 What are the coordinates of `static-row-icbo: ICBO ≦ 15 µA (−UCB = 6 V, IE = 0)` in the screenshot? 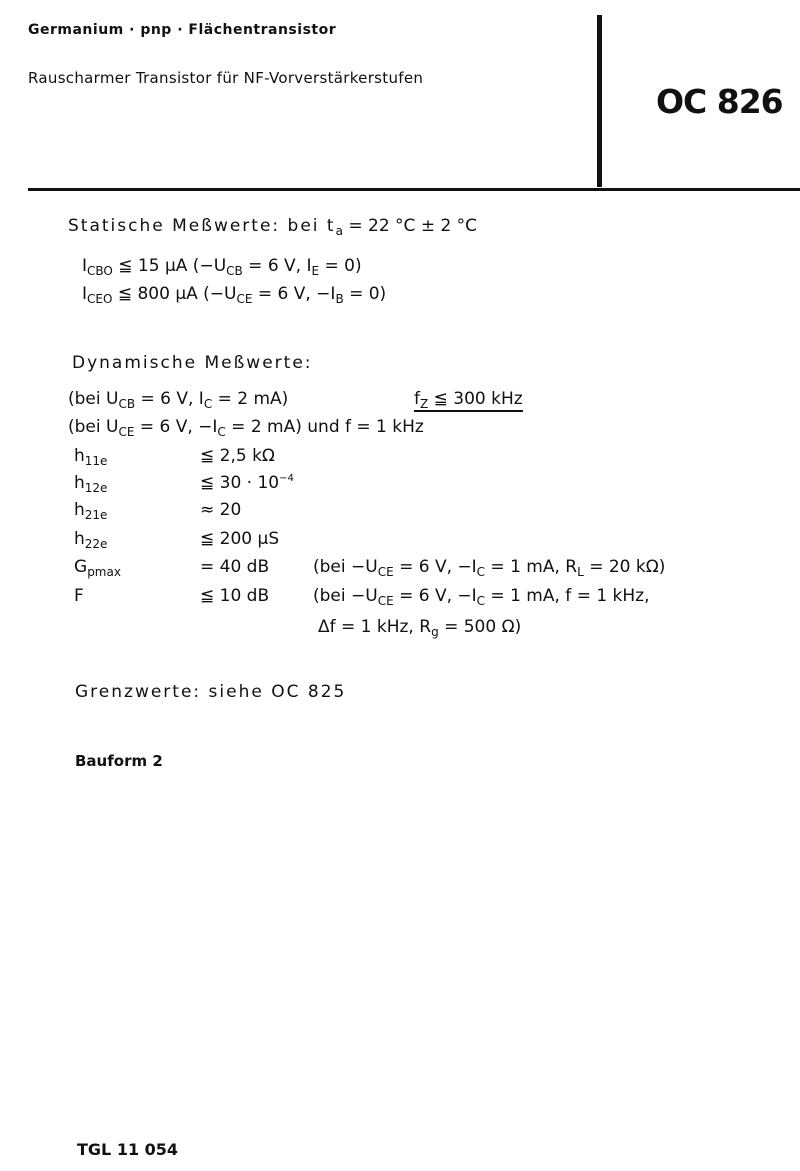 It's located at (222, 267).